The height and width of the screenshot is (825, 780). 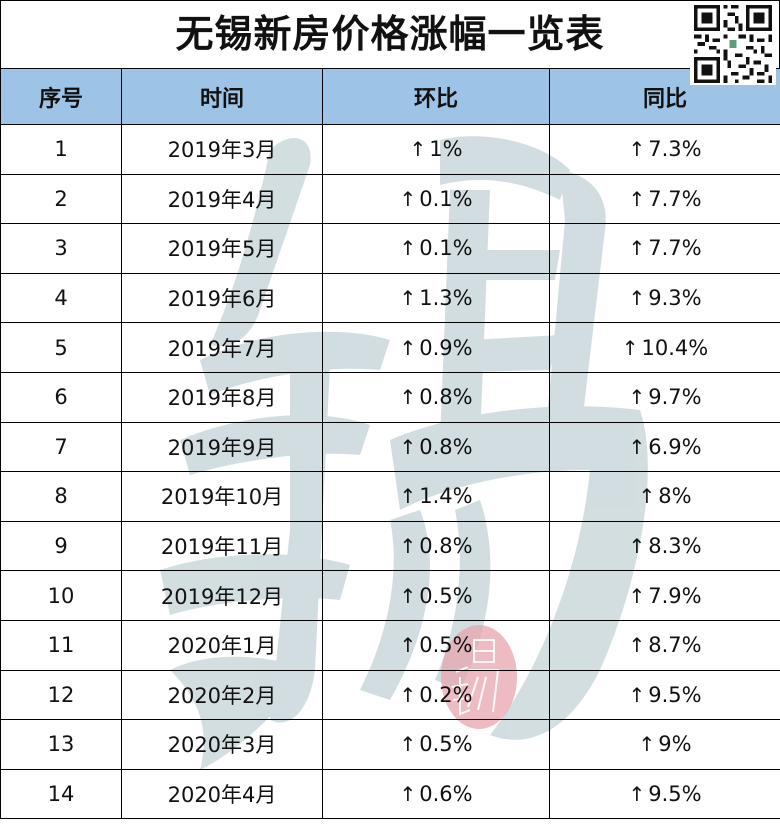 What do you see at coordinates (61, 248) in the screenshot?
I see `row-index: 3` at bounding box center [61, 248].